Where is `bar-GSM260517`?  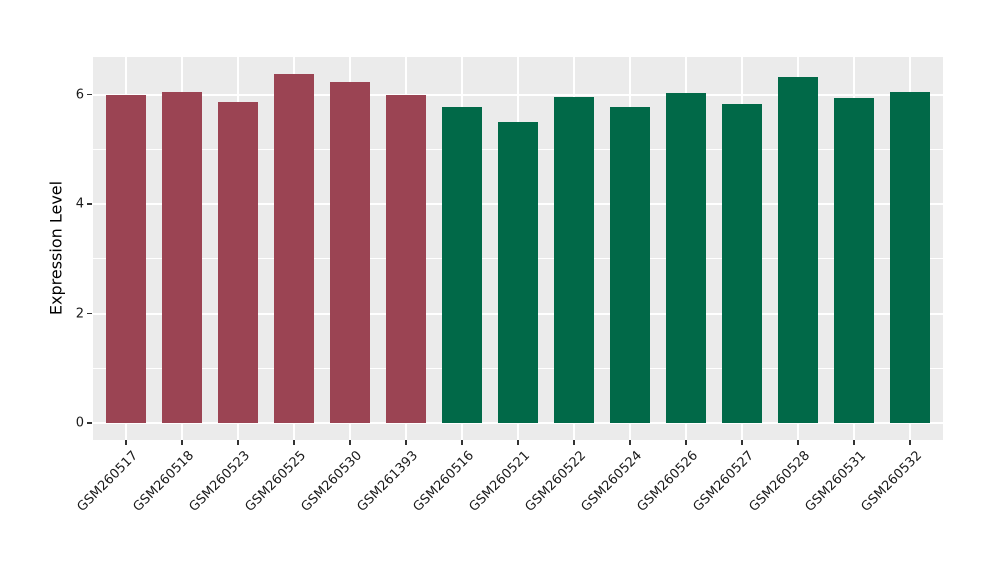
bar-GSM260517 is located at coordinates (126, 258).